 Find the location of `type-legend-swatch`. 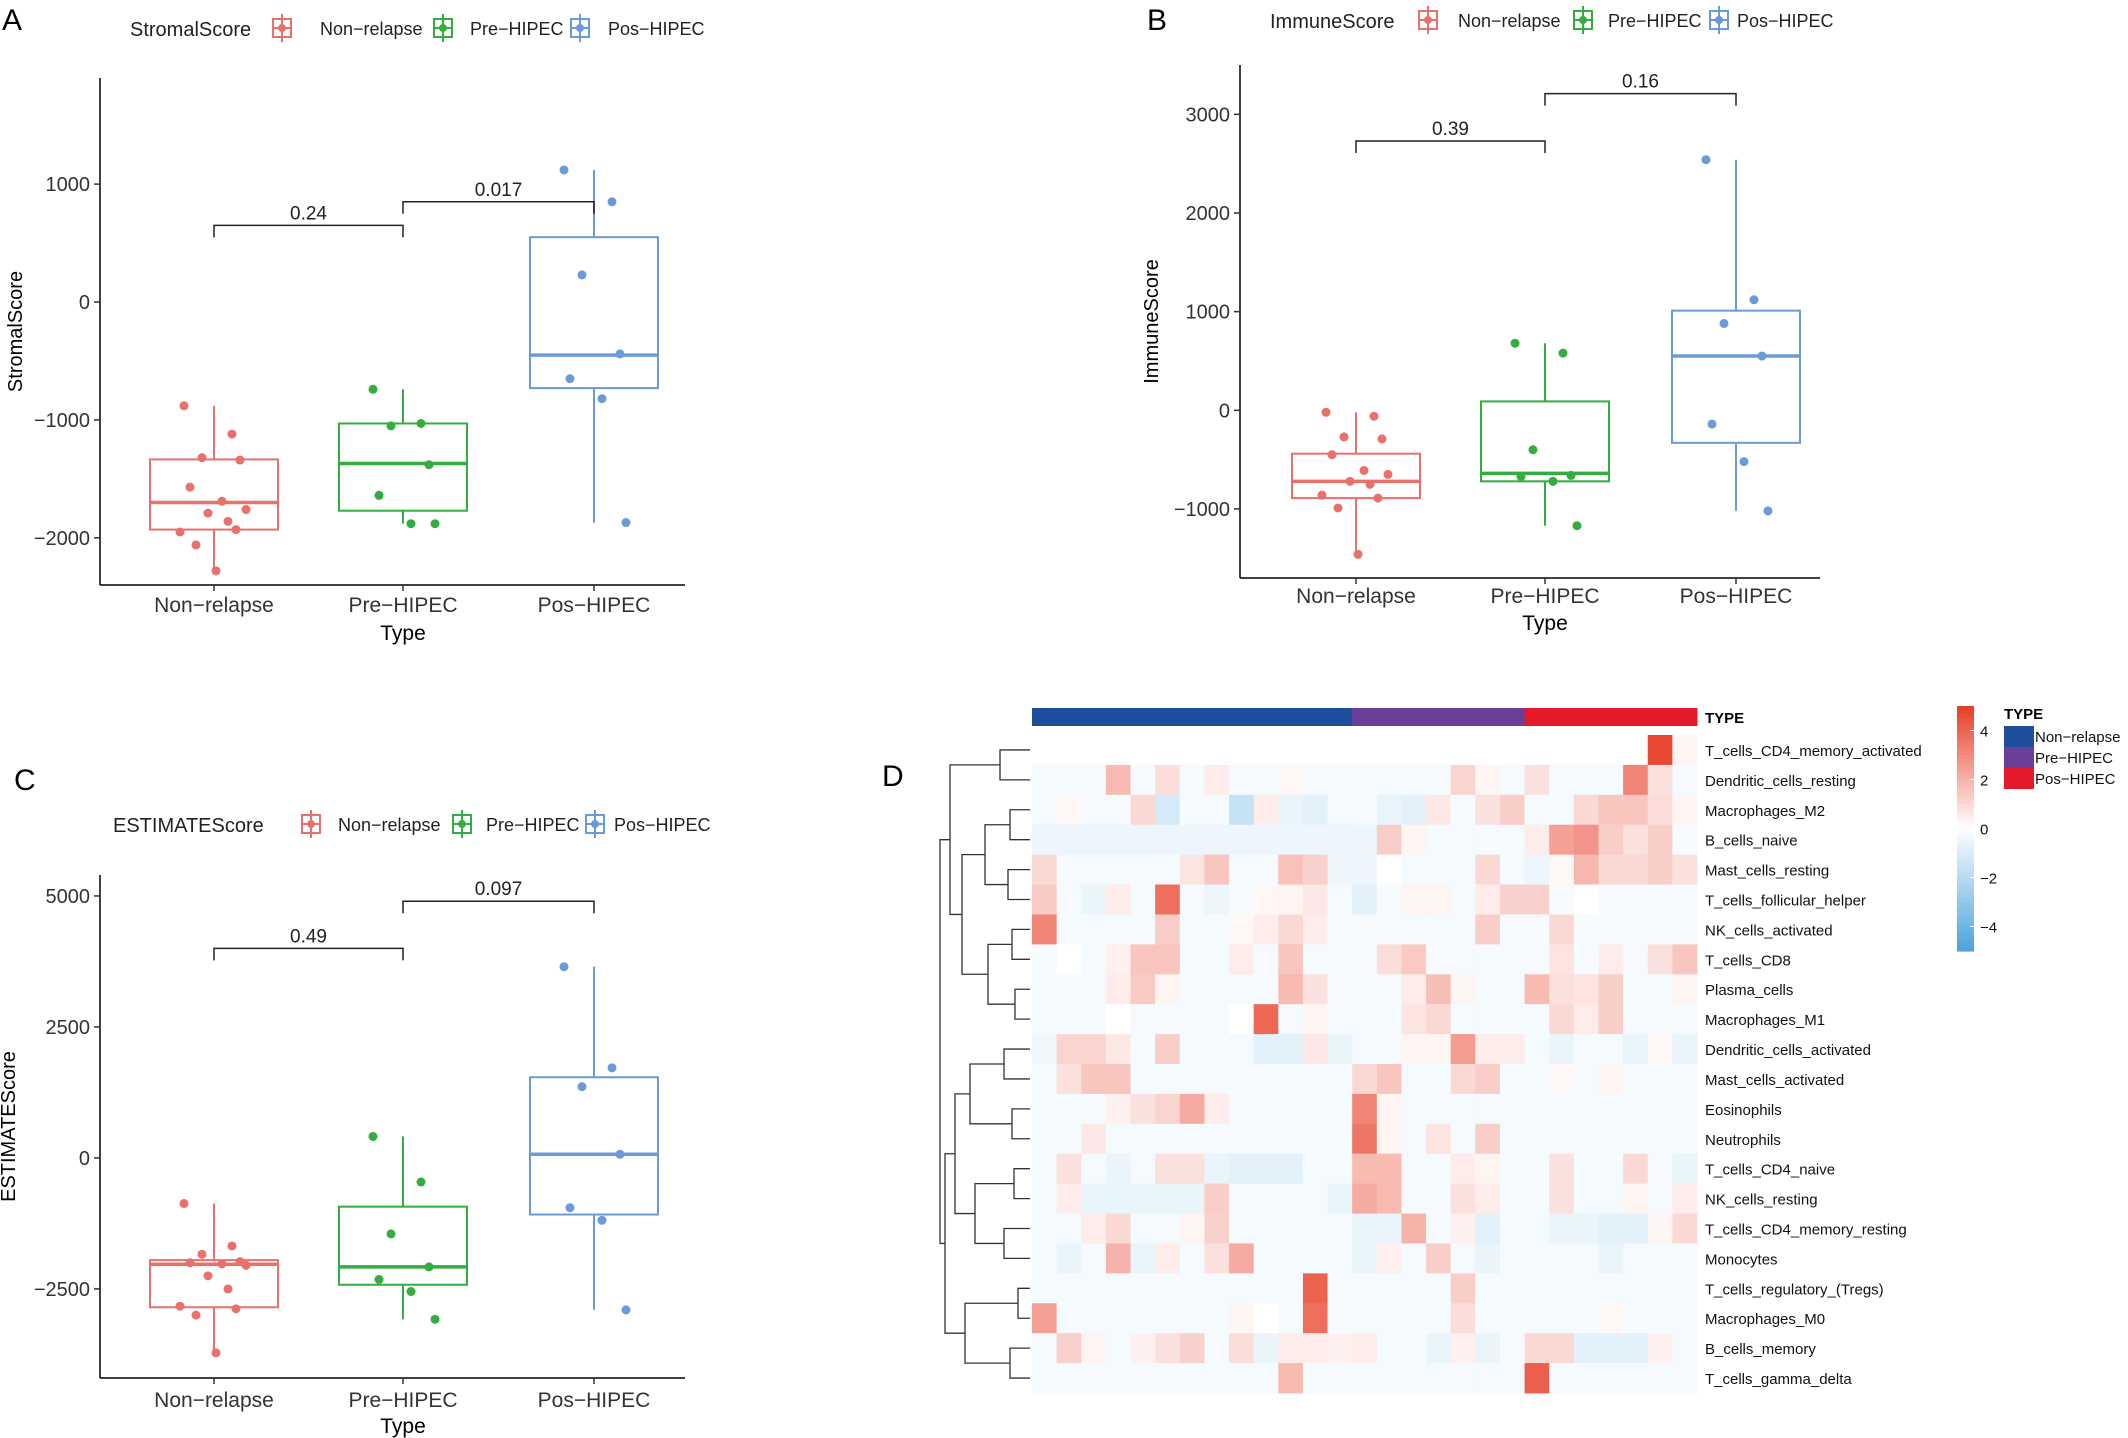

type-legend-swatch is located at coordinates (2019, 757).